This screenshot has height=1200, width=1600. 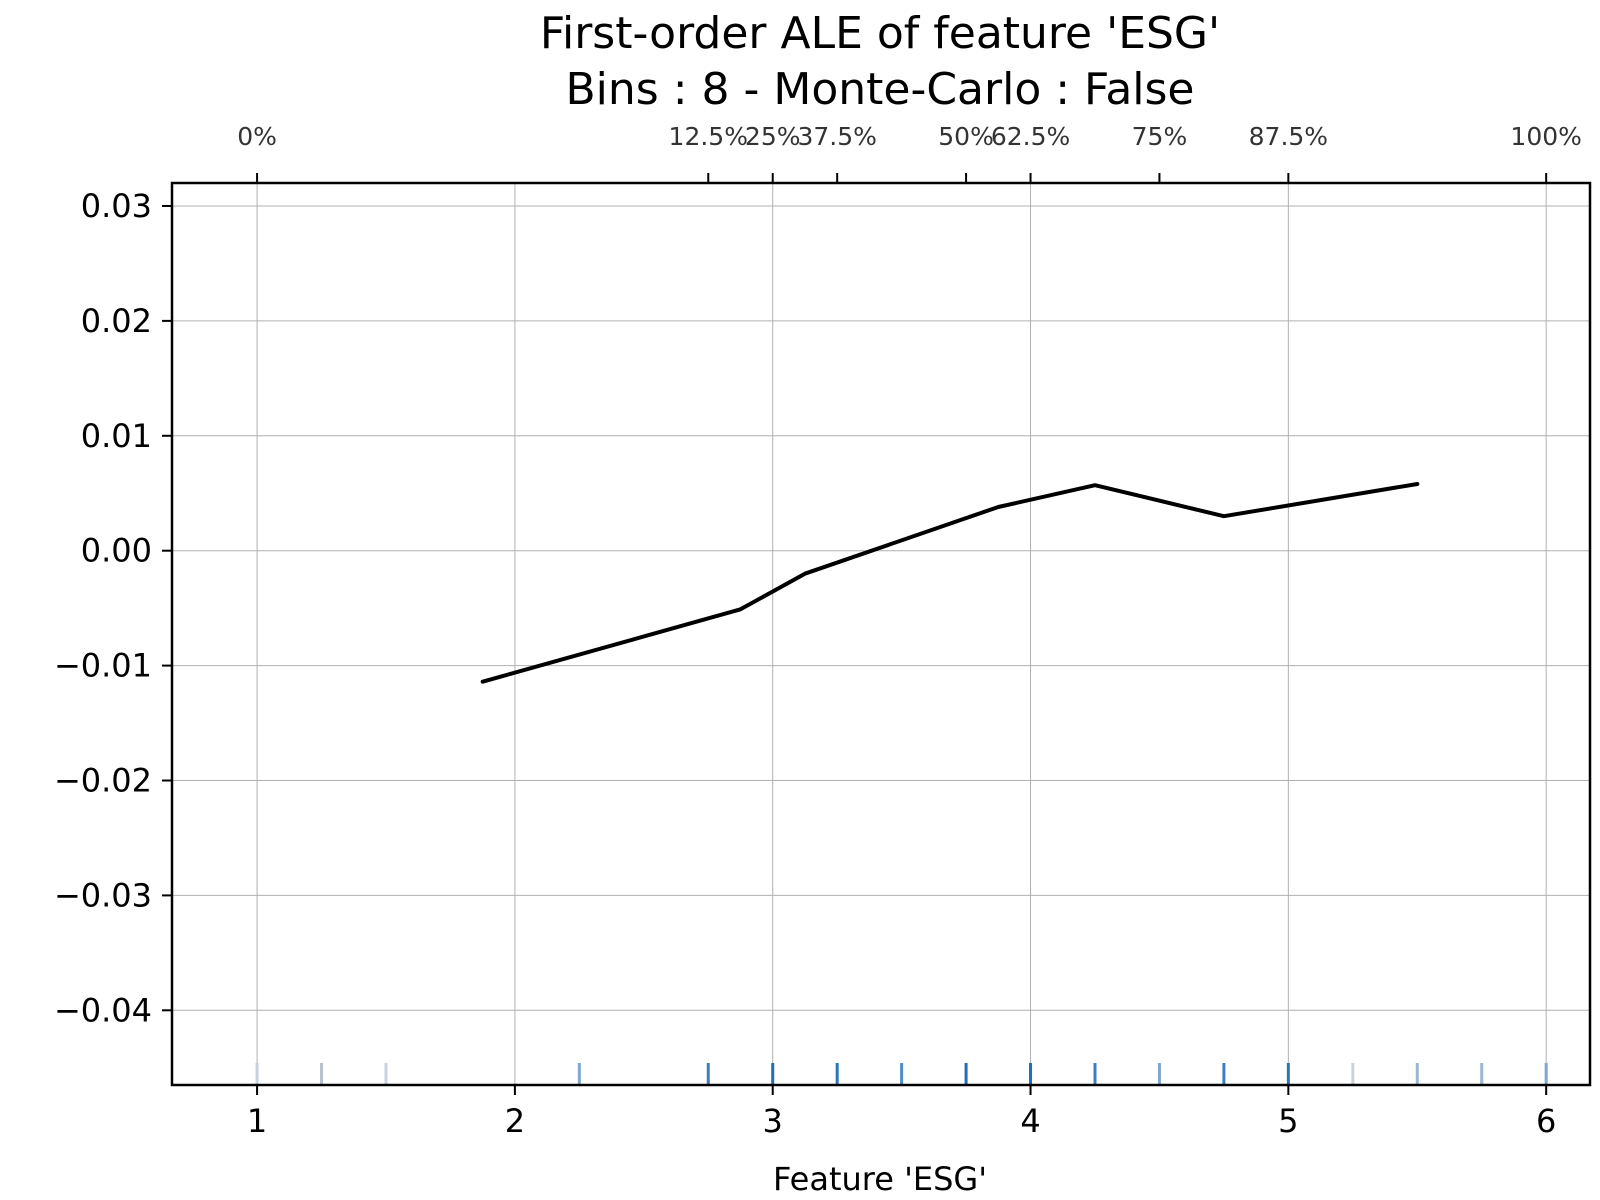 What do you see at coordinates (880, 1179) in the screenshot?
I see `x-axis-label: Feature 'ESG'` at bounding box center [880, 1179].